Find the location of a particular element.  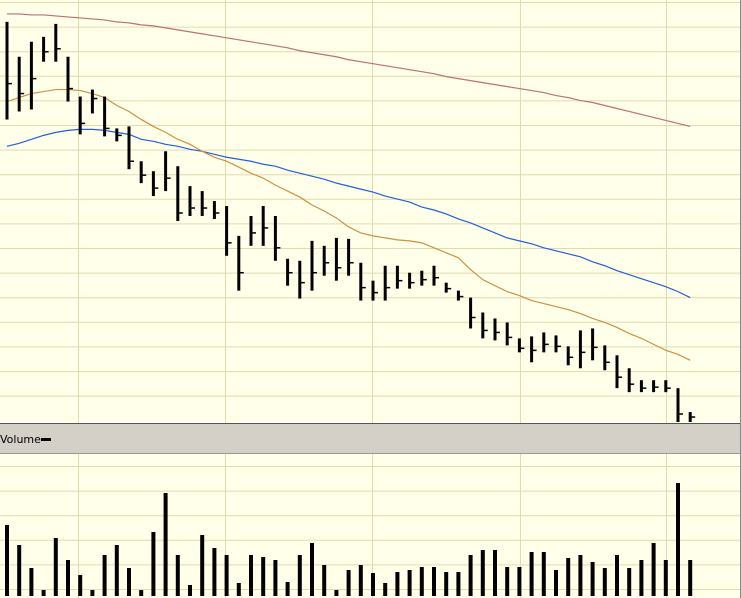

volume-legend-icon is located at coordinates (46, 439).